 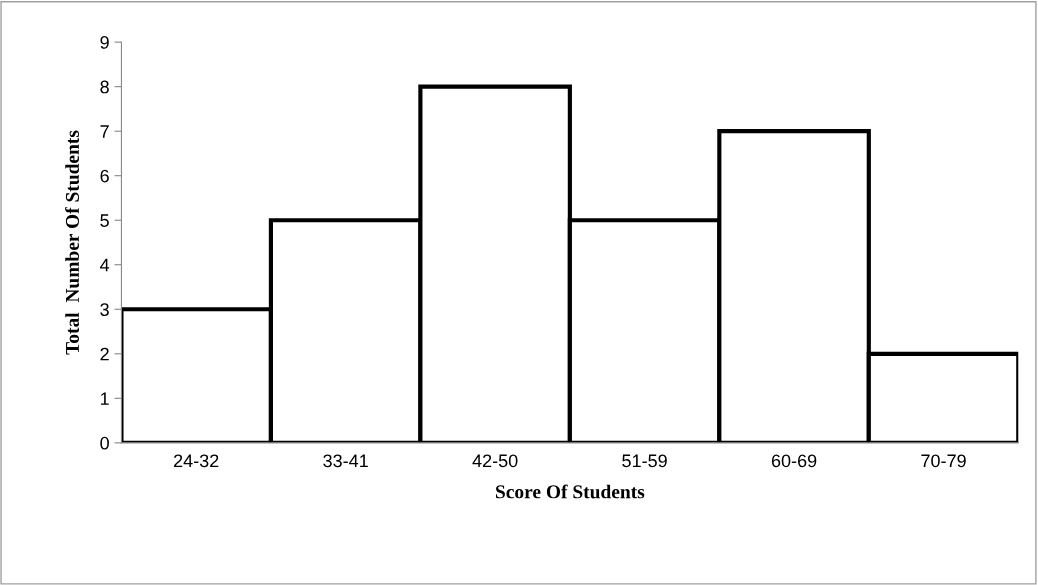 What do you see at coordinates (196, 461) in the screenshot?
I see `x-tick-label: 24-32` at bounding box center [196, 461].